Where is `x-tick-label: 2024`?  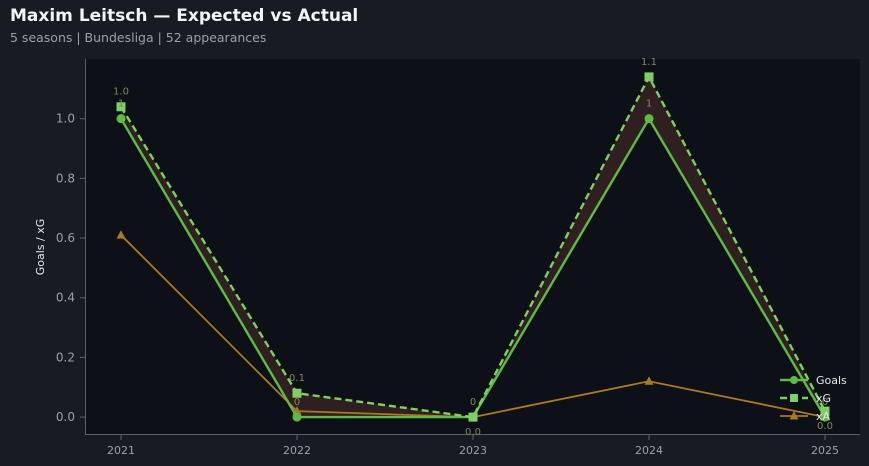 x-tick-label: 2024 is located at coordinates (649, 450).